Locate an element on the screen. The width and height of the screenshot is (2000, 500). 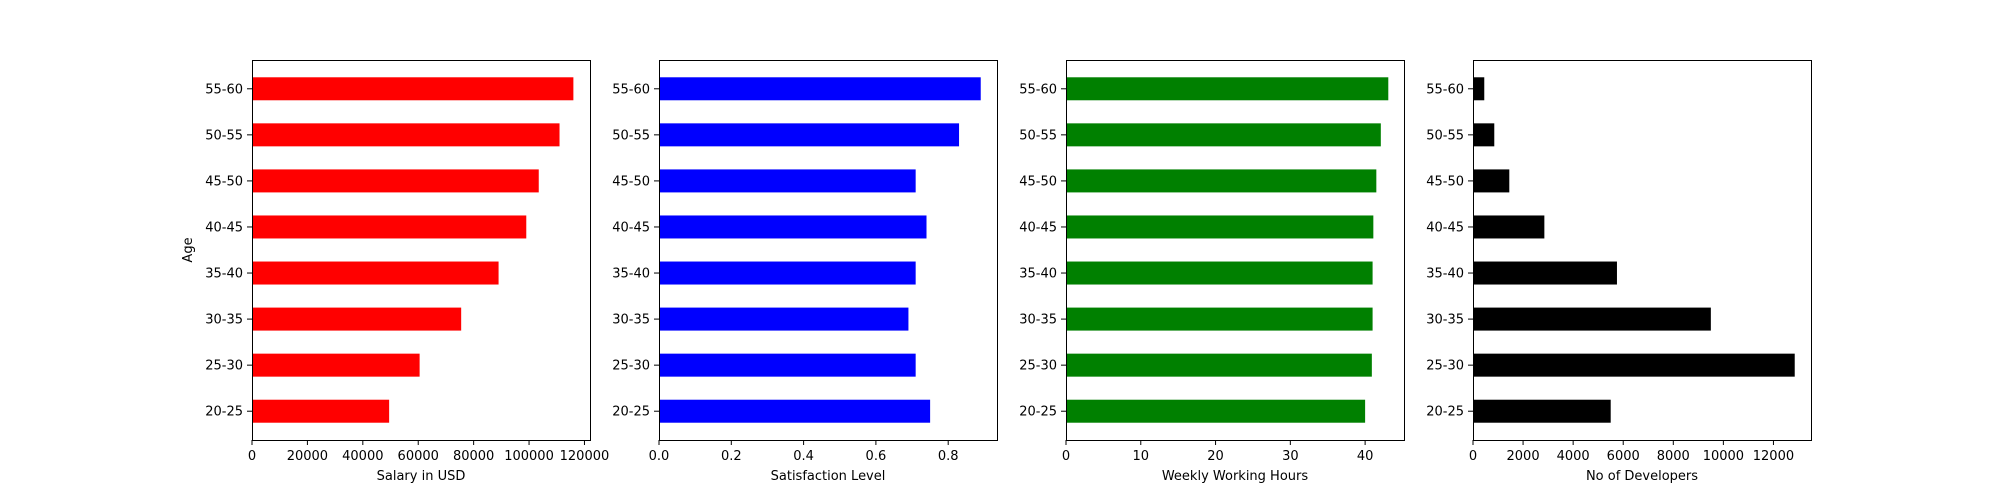
x-tick-label: 10 is located at coordinates (1141, 456).